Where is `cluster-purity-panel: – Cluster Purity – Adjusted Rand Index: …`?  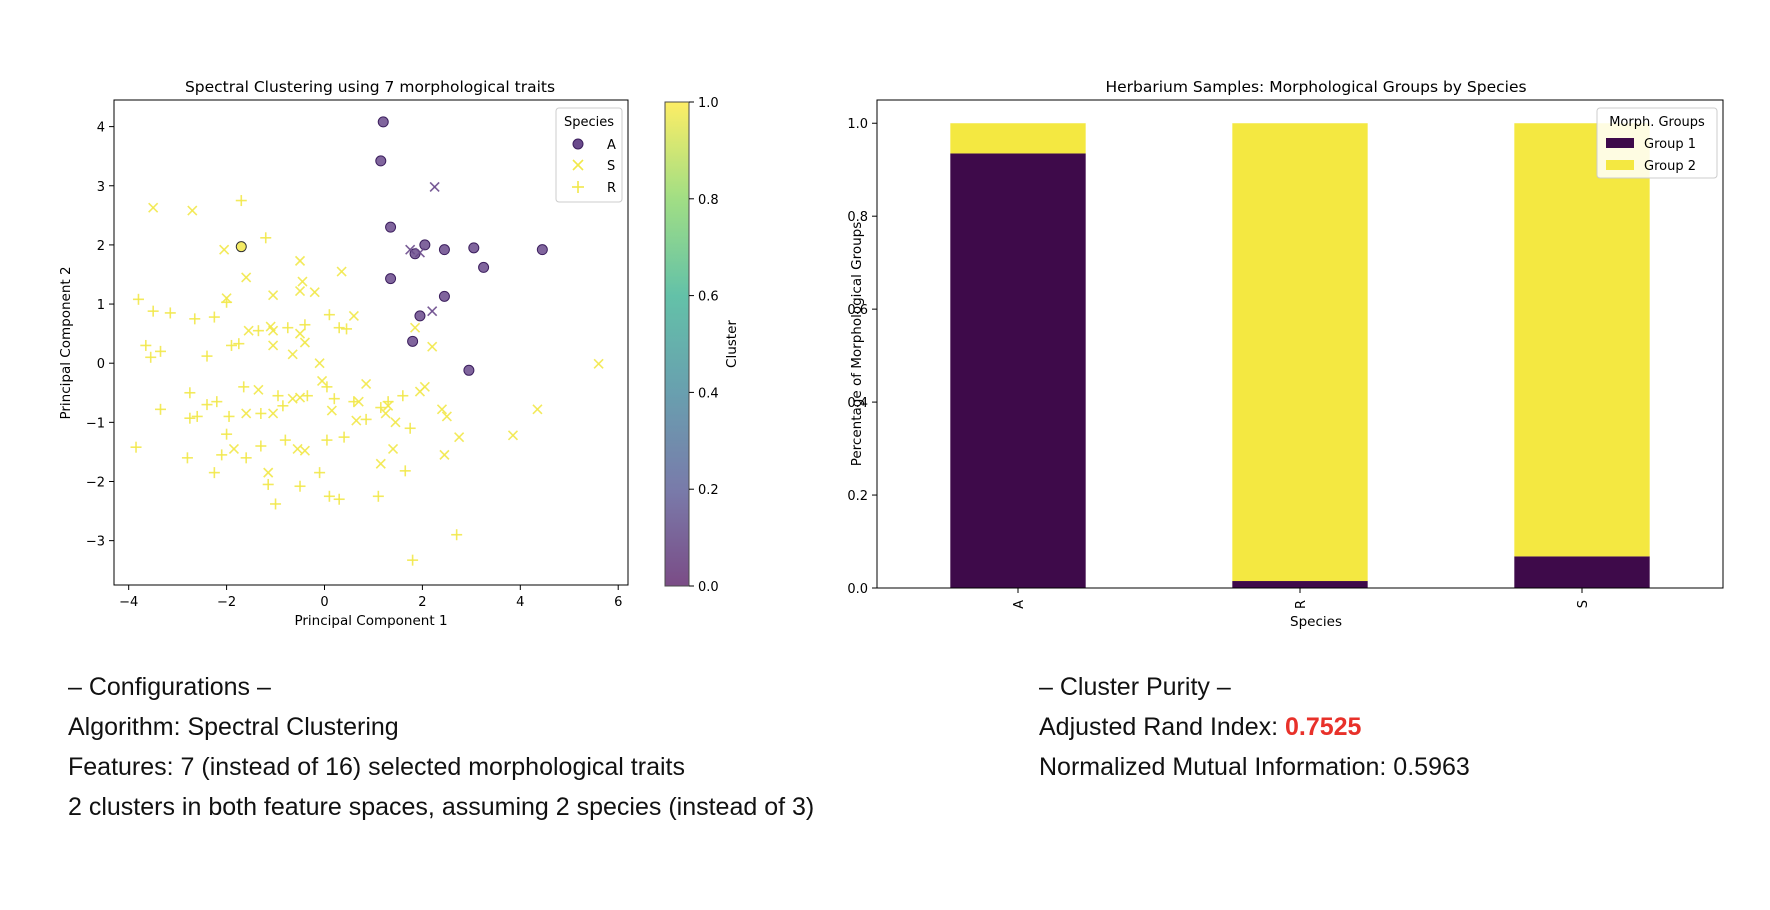 cluster-purity-panel: – Cluster Purity – Adjusted Rand Index: … is located at coordinates (1254, 727).